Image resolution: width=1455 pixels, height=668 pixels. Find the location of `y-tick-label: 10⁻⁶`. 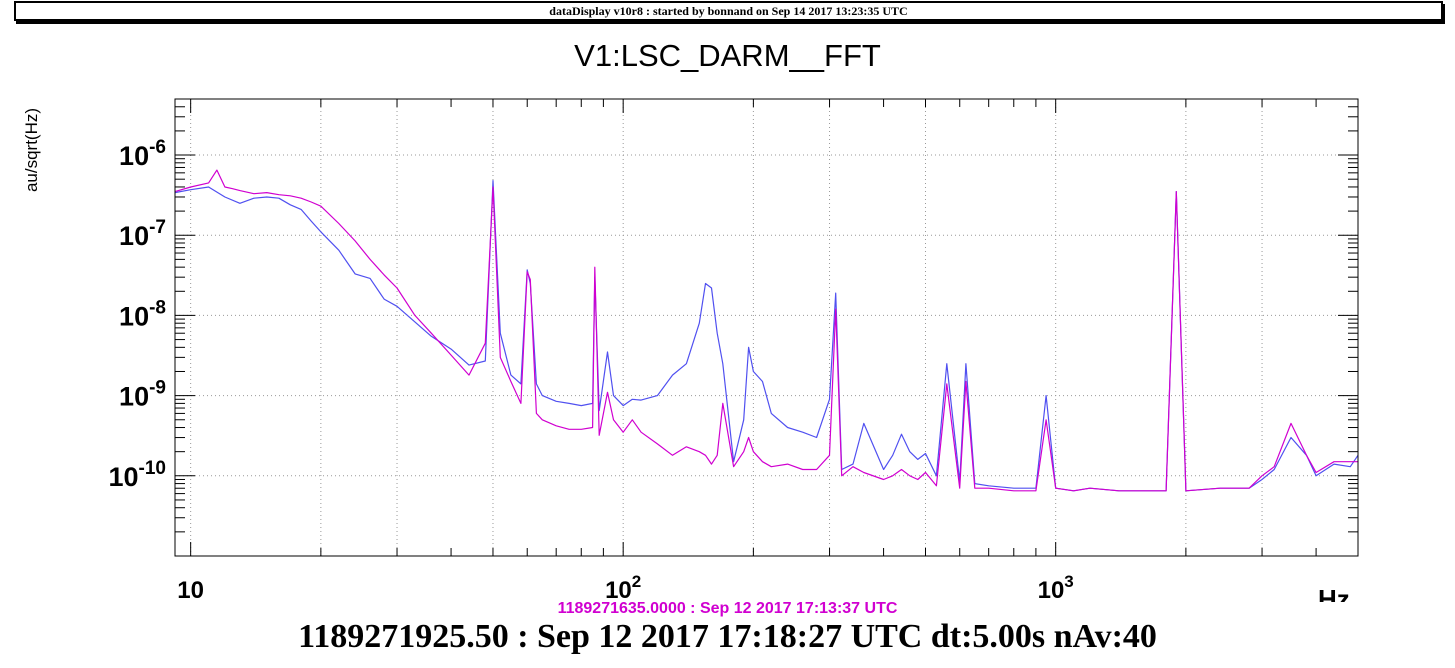

y-tick-label: 10⁻⁶ is located at coordinates (142, 154).